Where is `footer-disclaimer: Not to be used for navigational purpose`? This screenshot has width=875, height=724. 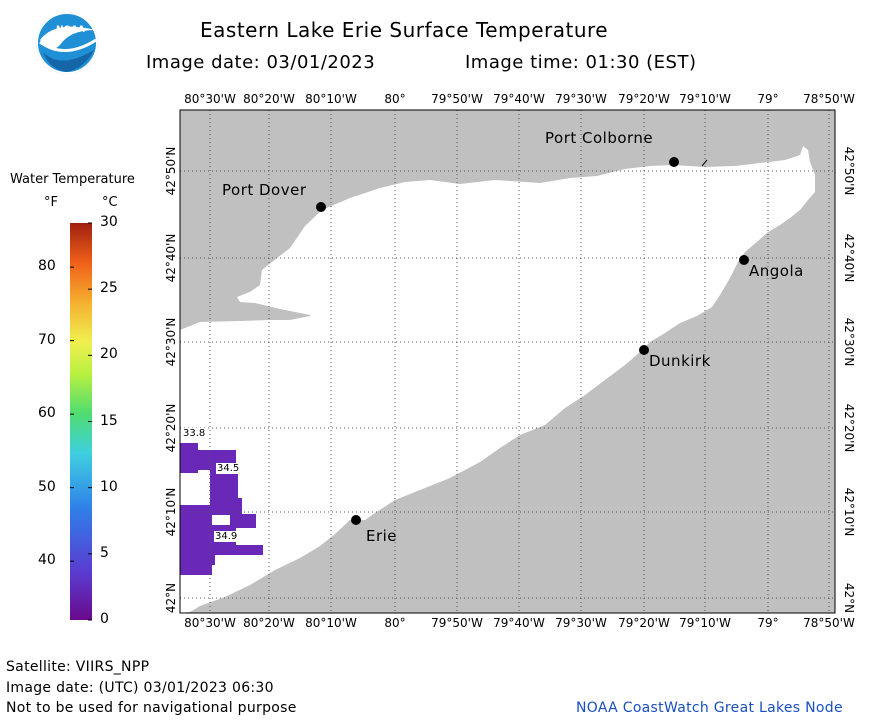 footer-disclaimer: Not to be used for navigational purpose is located at coordinates (151, 708).